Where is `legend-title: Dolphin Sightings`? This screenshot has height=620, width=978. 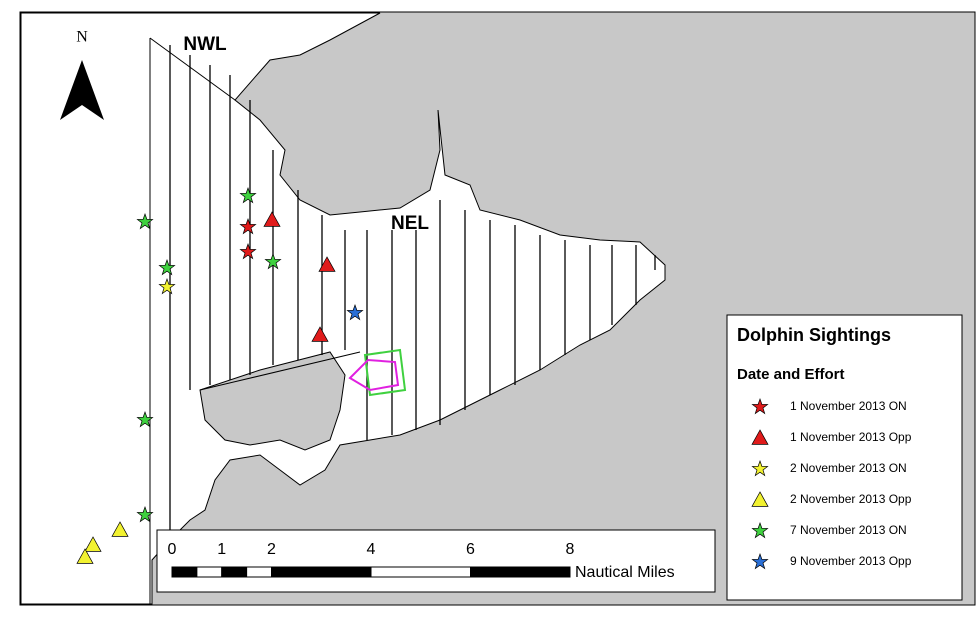
legend-title: Dolphin Sightings is located at coordinates (814, 335).